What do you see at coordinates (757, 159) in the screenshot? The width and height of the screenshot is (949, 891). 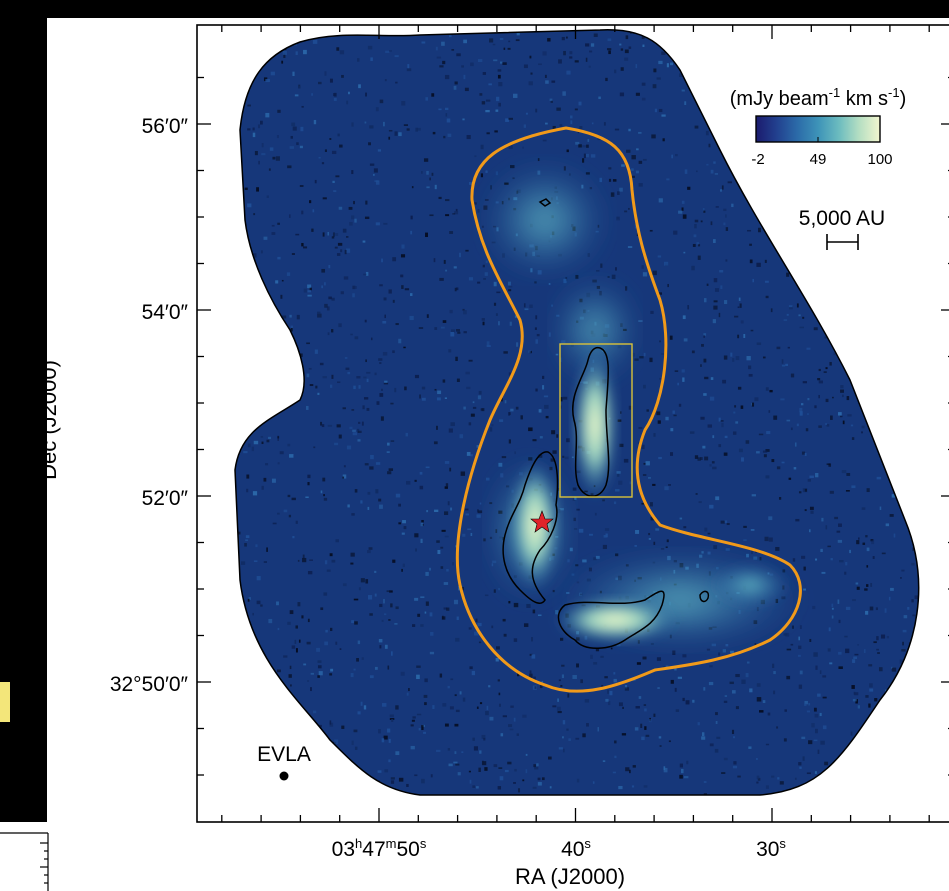 I see `colorbar-tick-label: -2` at bounding box center [757, 159].